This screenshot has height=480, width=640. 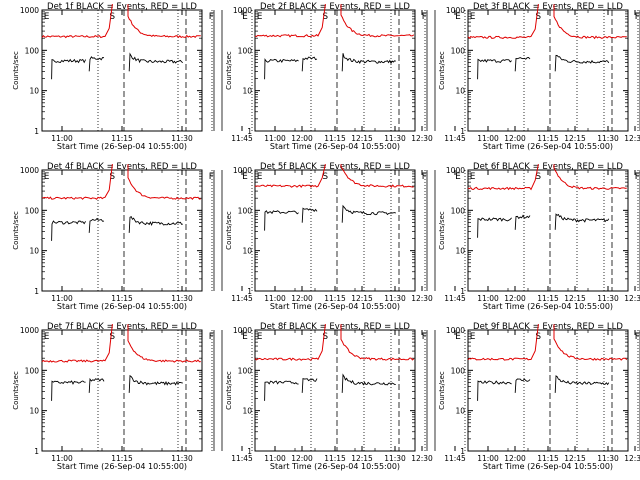 What do you see at coordinates (335, 167) in the screenshot?
I see `panel-title: Det 5f BLACK = Events, RED = LLD` at bounding box center [335, 167].